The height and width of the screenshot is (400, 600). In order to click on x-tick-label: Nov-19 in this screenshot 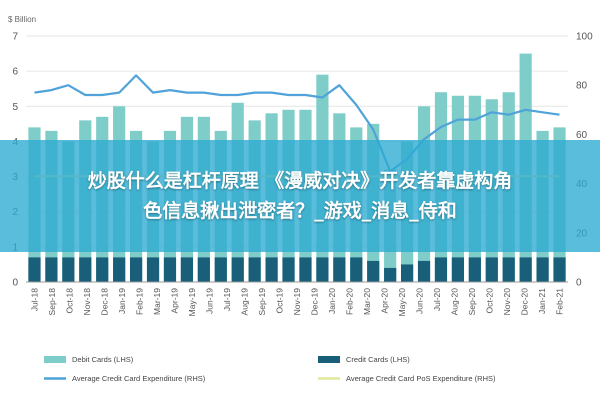, I will do `click(297, 302)`.